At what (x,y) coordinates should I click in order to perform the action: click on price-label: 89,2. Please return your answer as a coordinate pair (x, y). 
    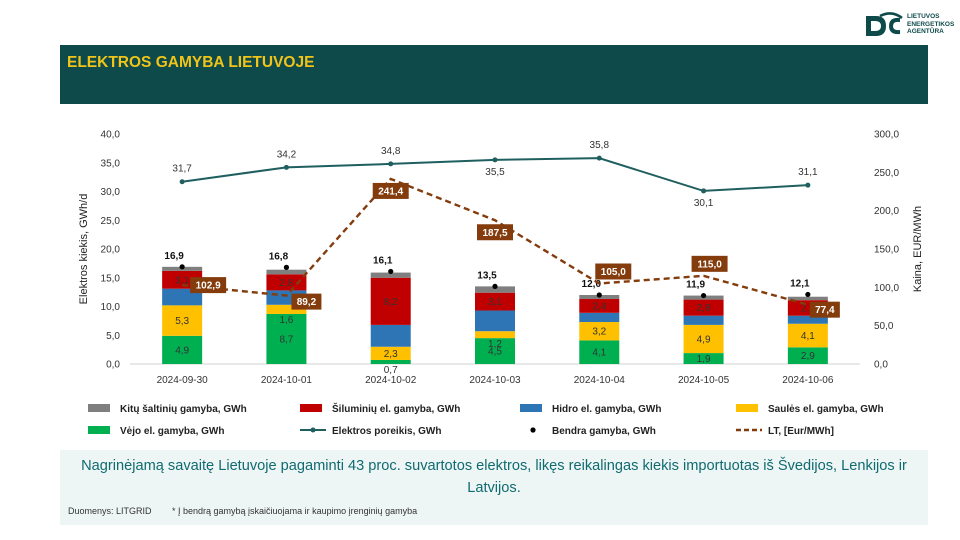
    Looking at the image, I should click on (307, 302).